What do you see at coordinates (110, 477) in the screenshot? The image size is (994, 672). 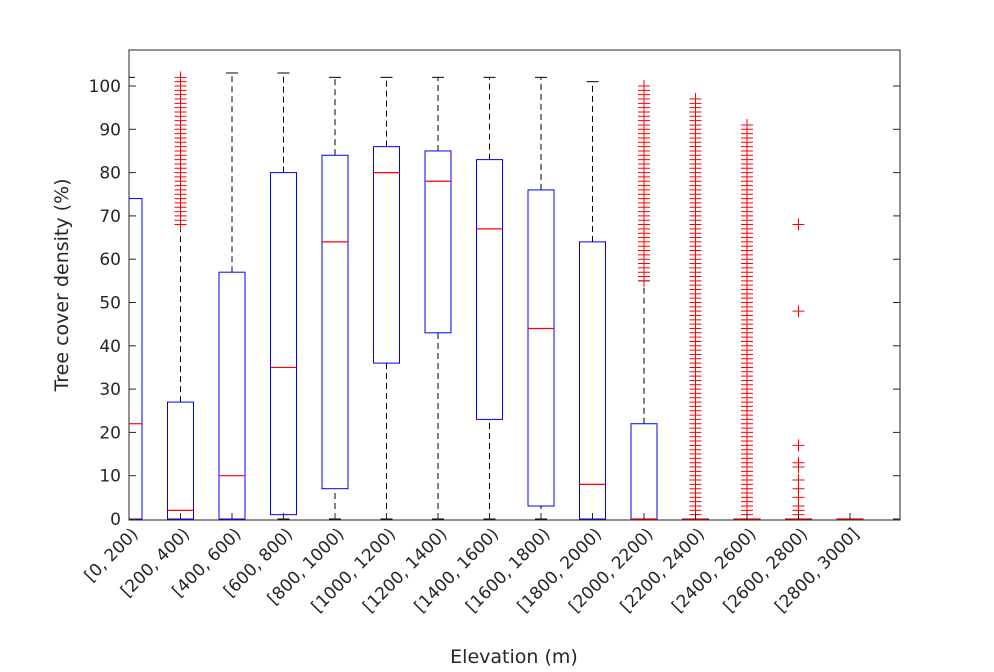 I see `y-tick-label: 10` at bounding box center [110, 477].